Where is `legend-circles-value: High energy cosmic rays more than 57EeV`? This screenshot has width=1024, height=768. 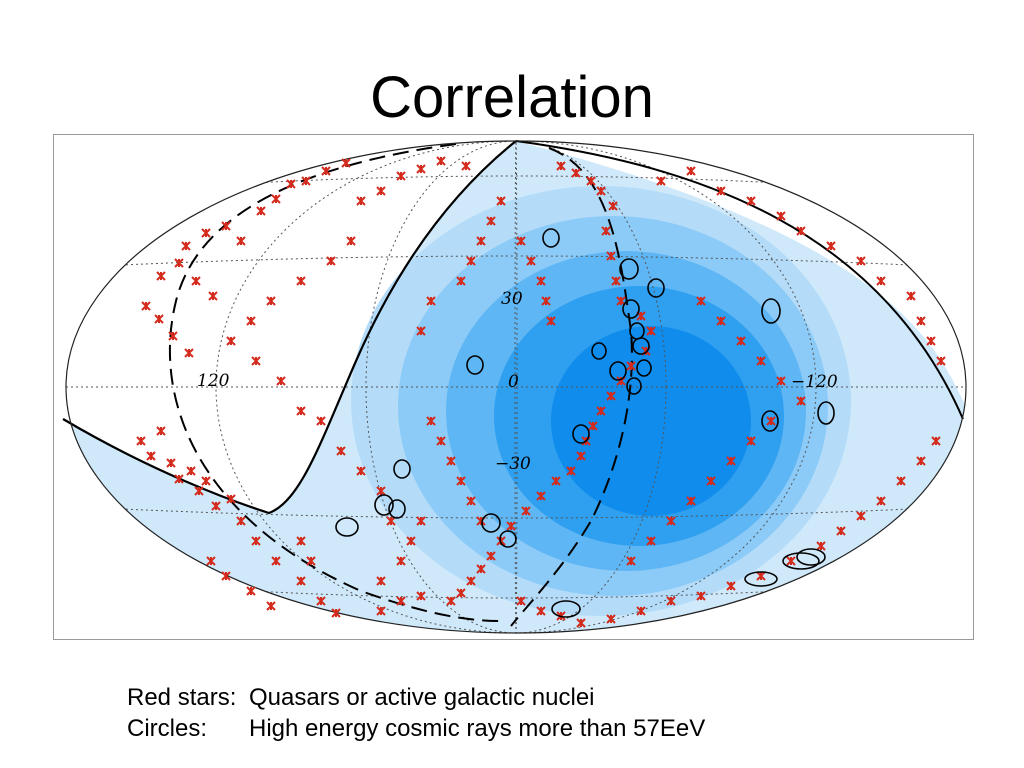
legend-circles-value: High energy cosmic rays more than 57EeV is located at coordinates (477, 728).